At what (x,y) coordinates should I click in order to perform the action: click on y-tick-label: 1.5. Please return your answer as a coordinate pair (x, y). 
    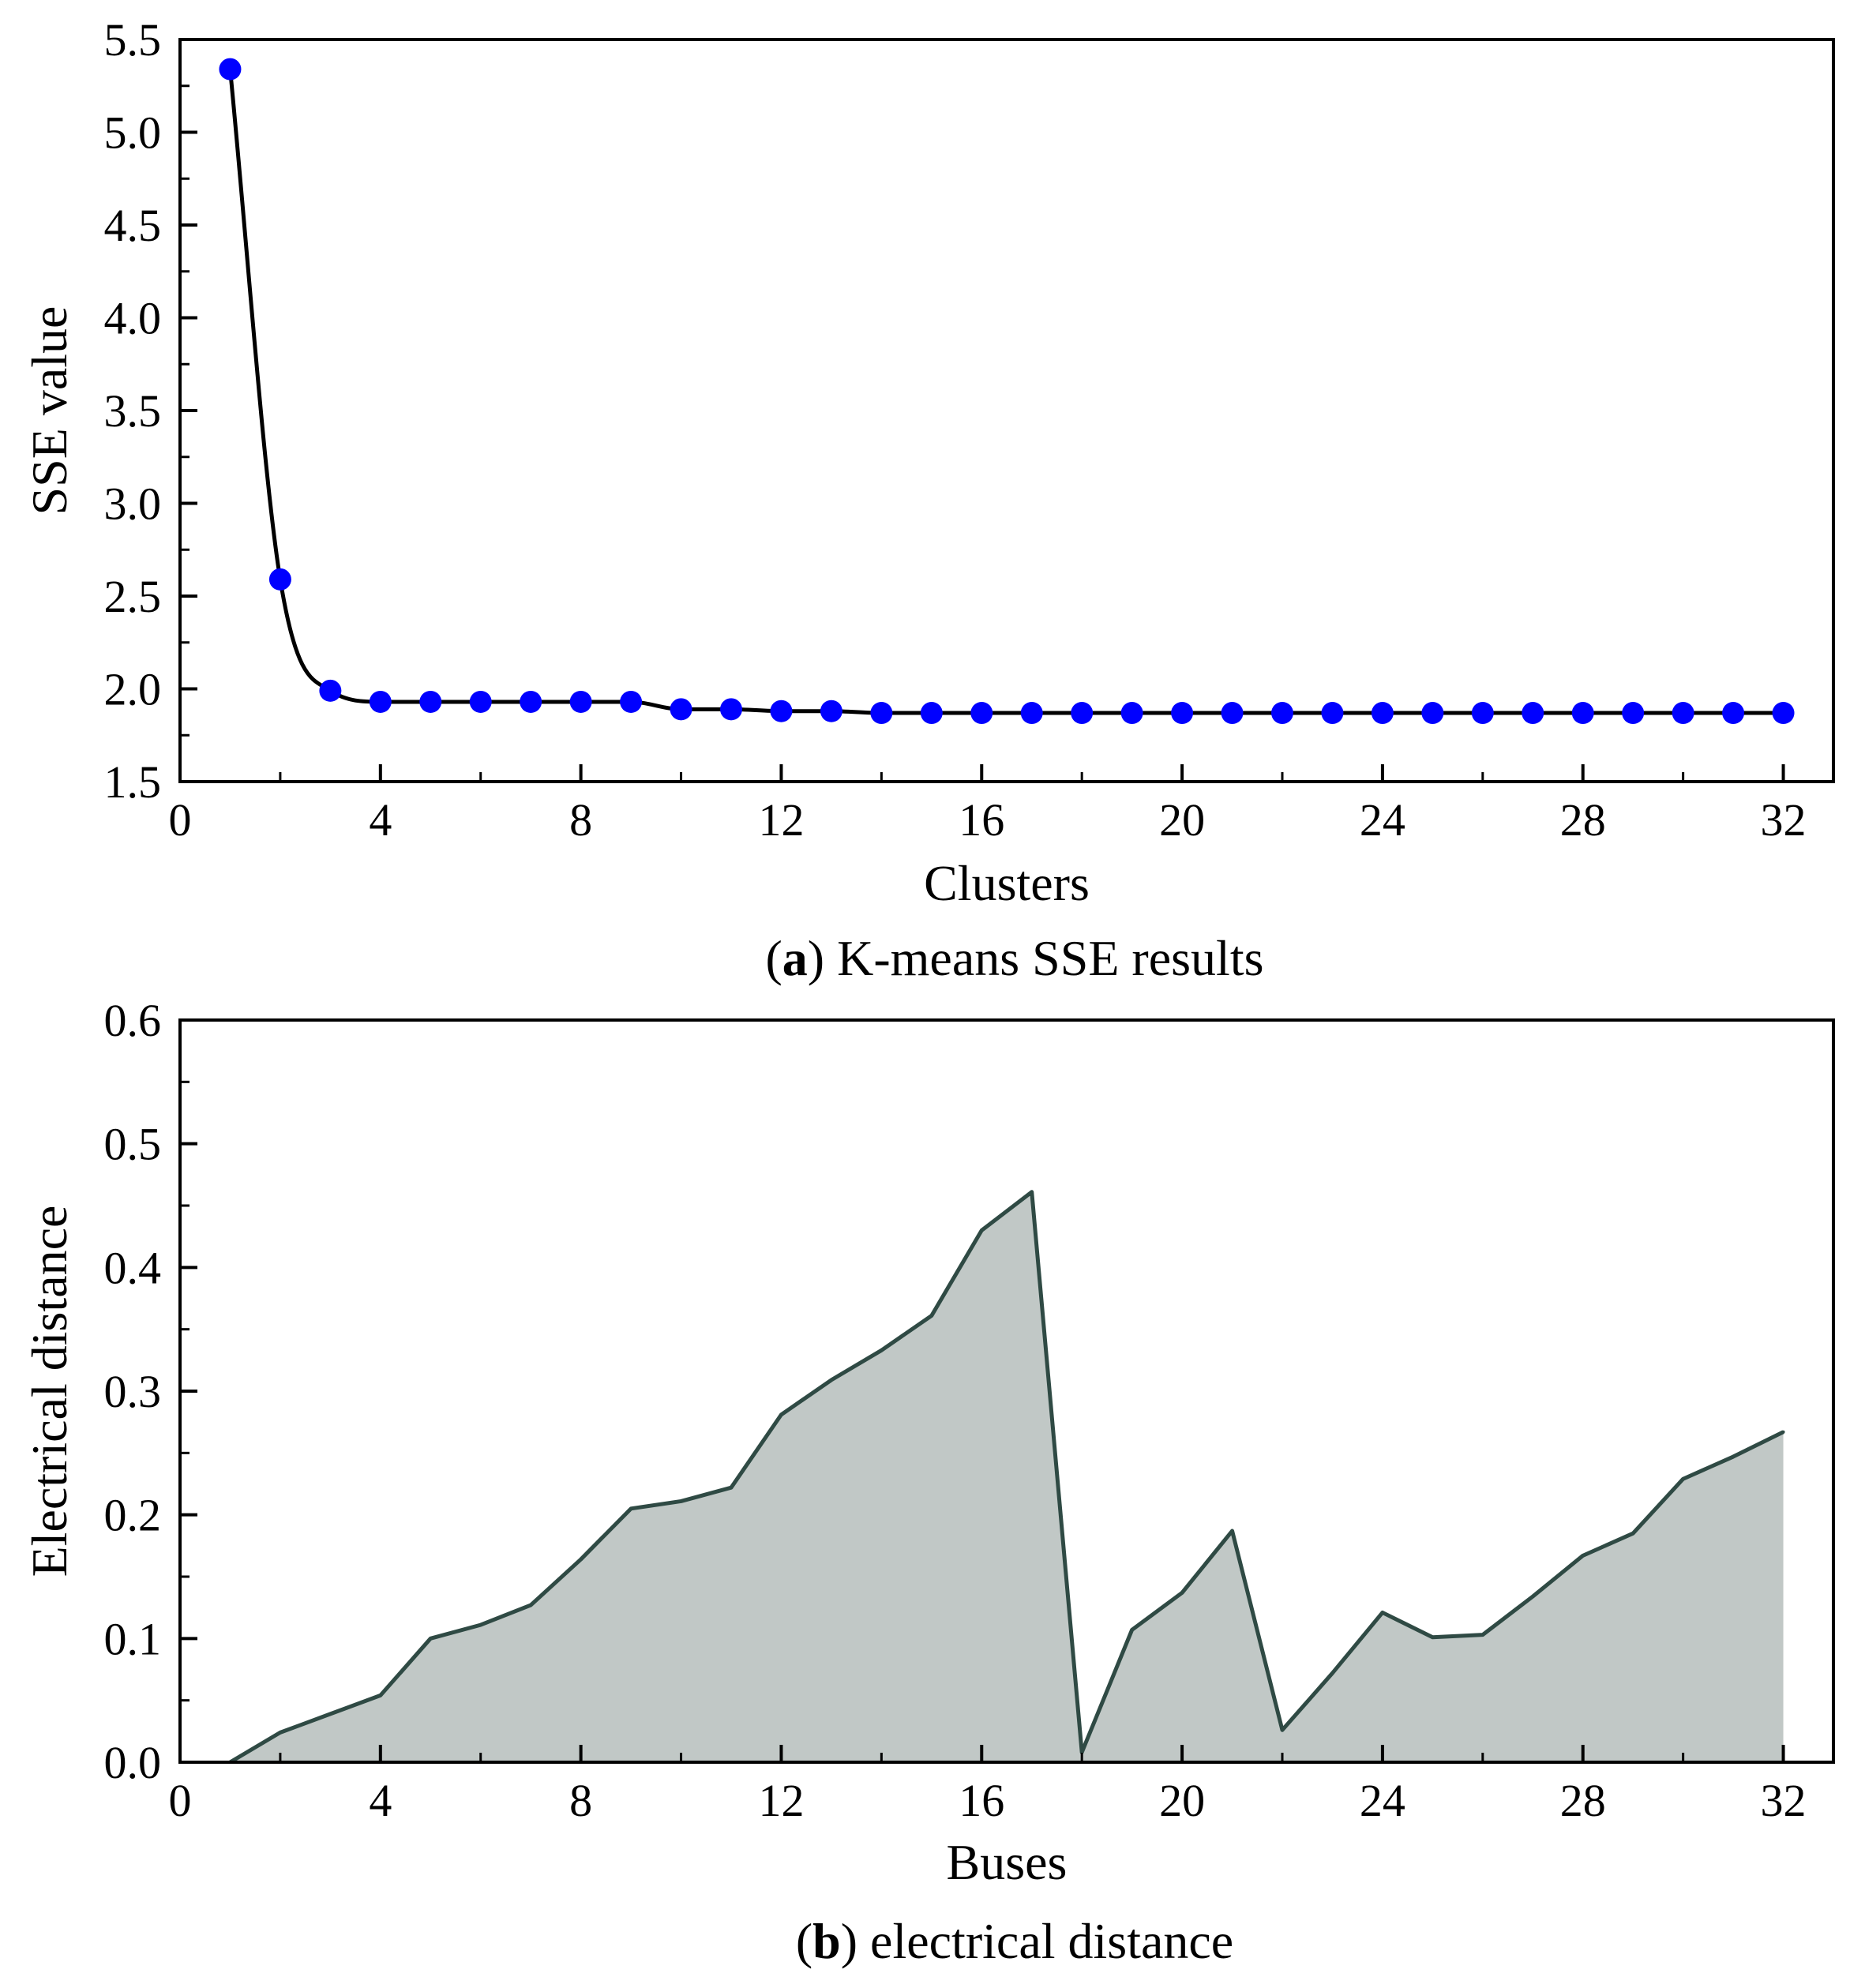
    Looking at the image, I should click on (133, 782).